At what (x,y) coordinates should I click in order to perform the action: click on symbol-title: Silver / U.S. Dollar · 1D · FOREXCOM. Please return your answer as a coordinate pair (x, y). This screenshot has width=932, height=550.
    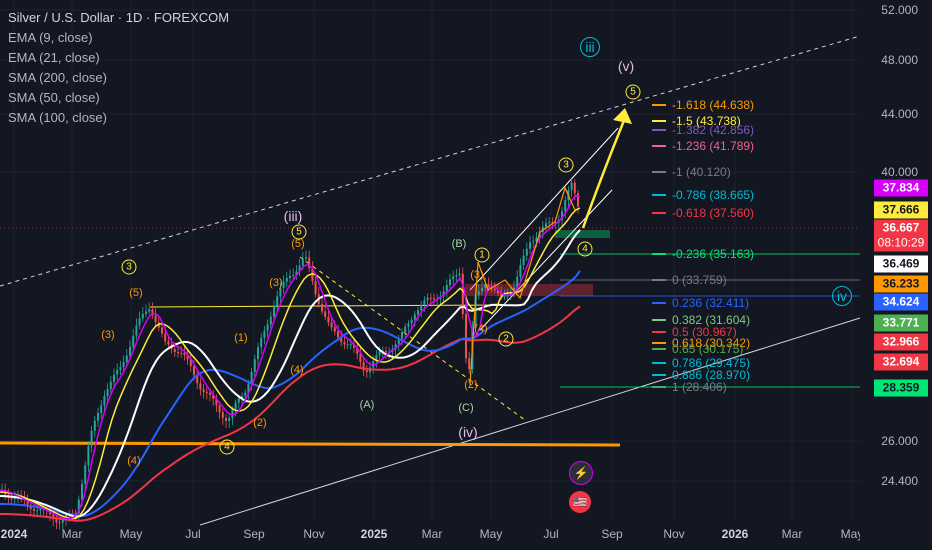
    Looking at the image, I should click on (119, 17).